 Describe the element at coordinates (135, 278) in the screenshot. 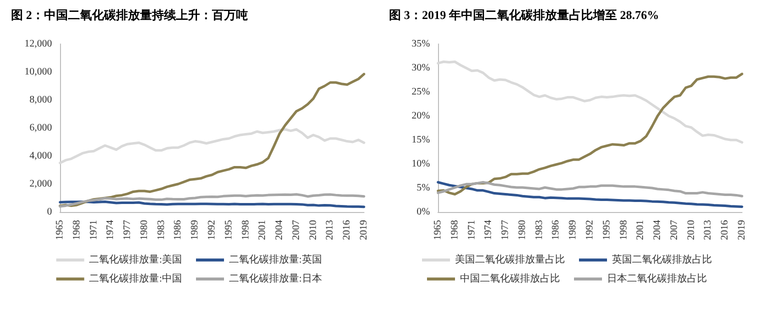

I see `legend-label: 二氧化碳排放量:中国` at that location.